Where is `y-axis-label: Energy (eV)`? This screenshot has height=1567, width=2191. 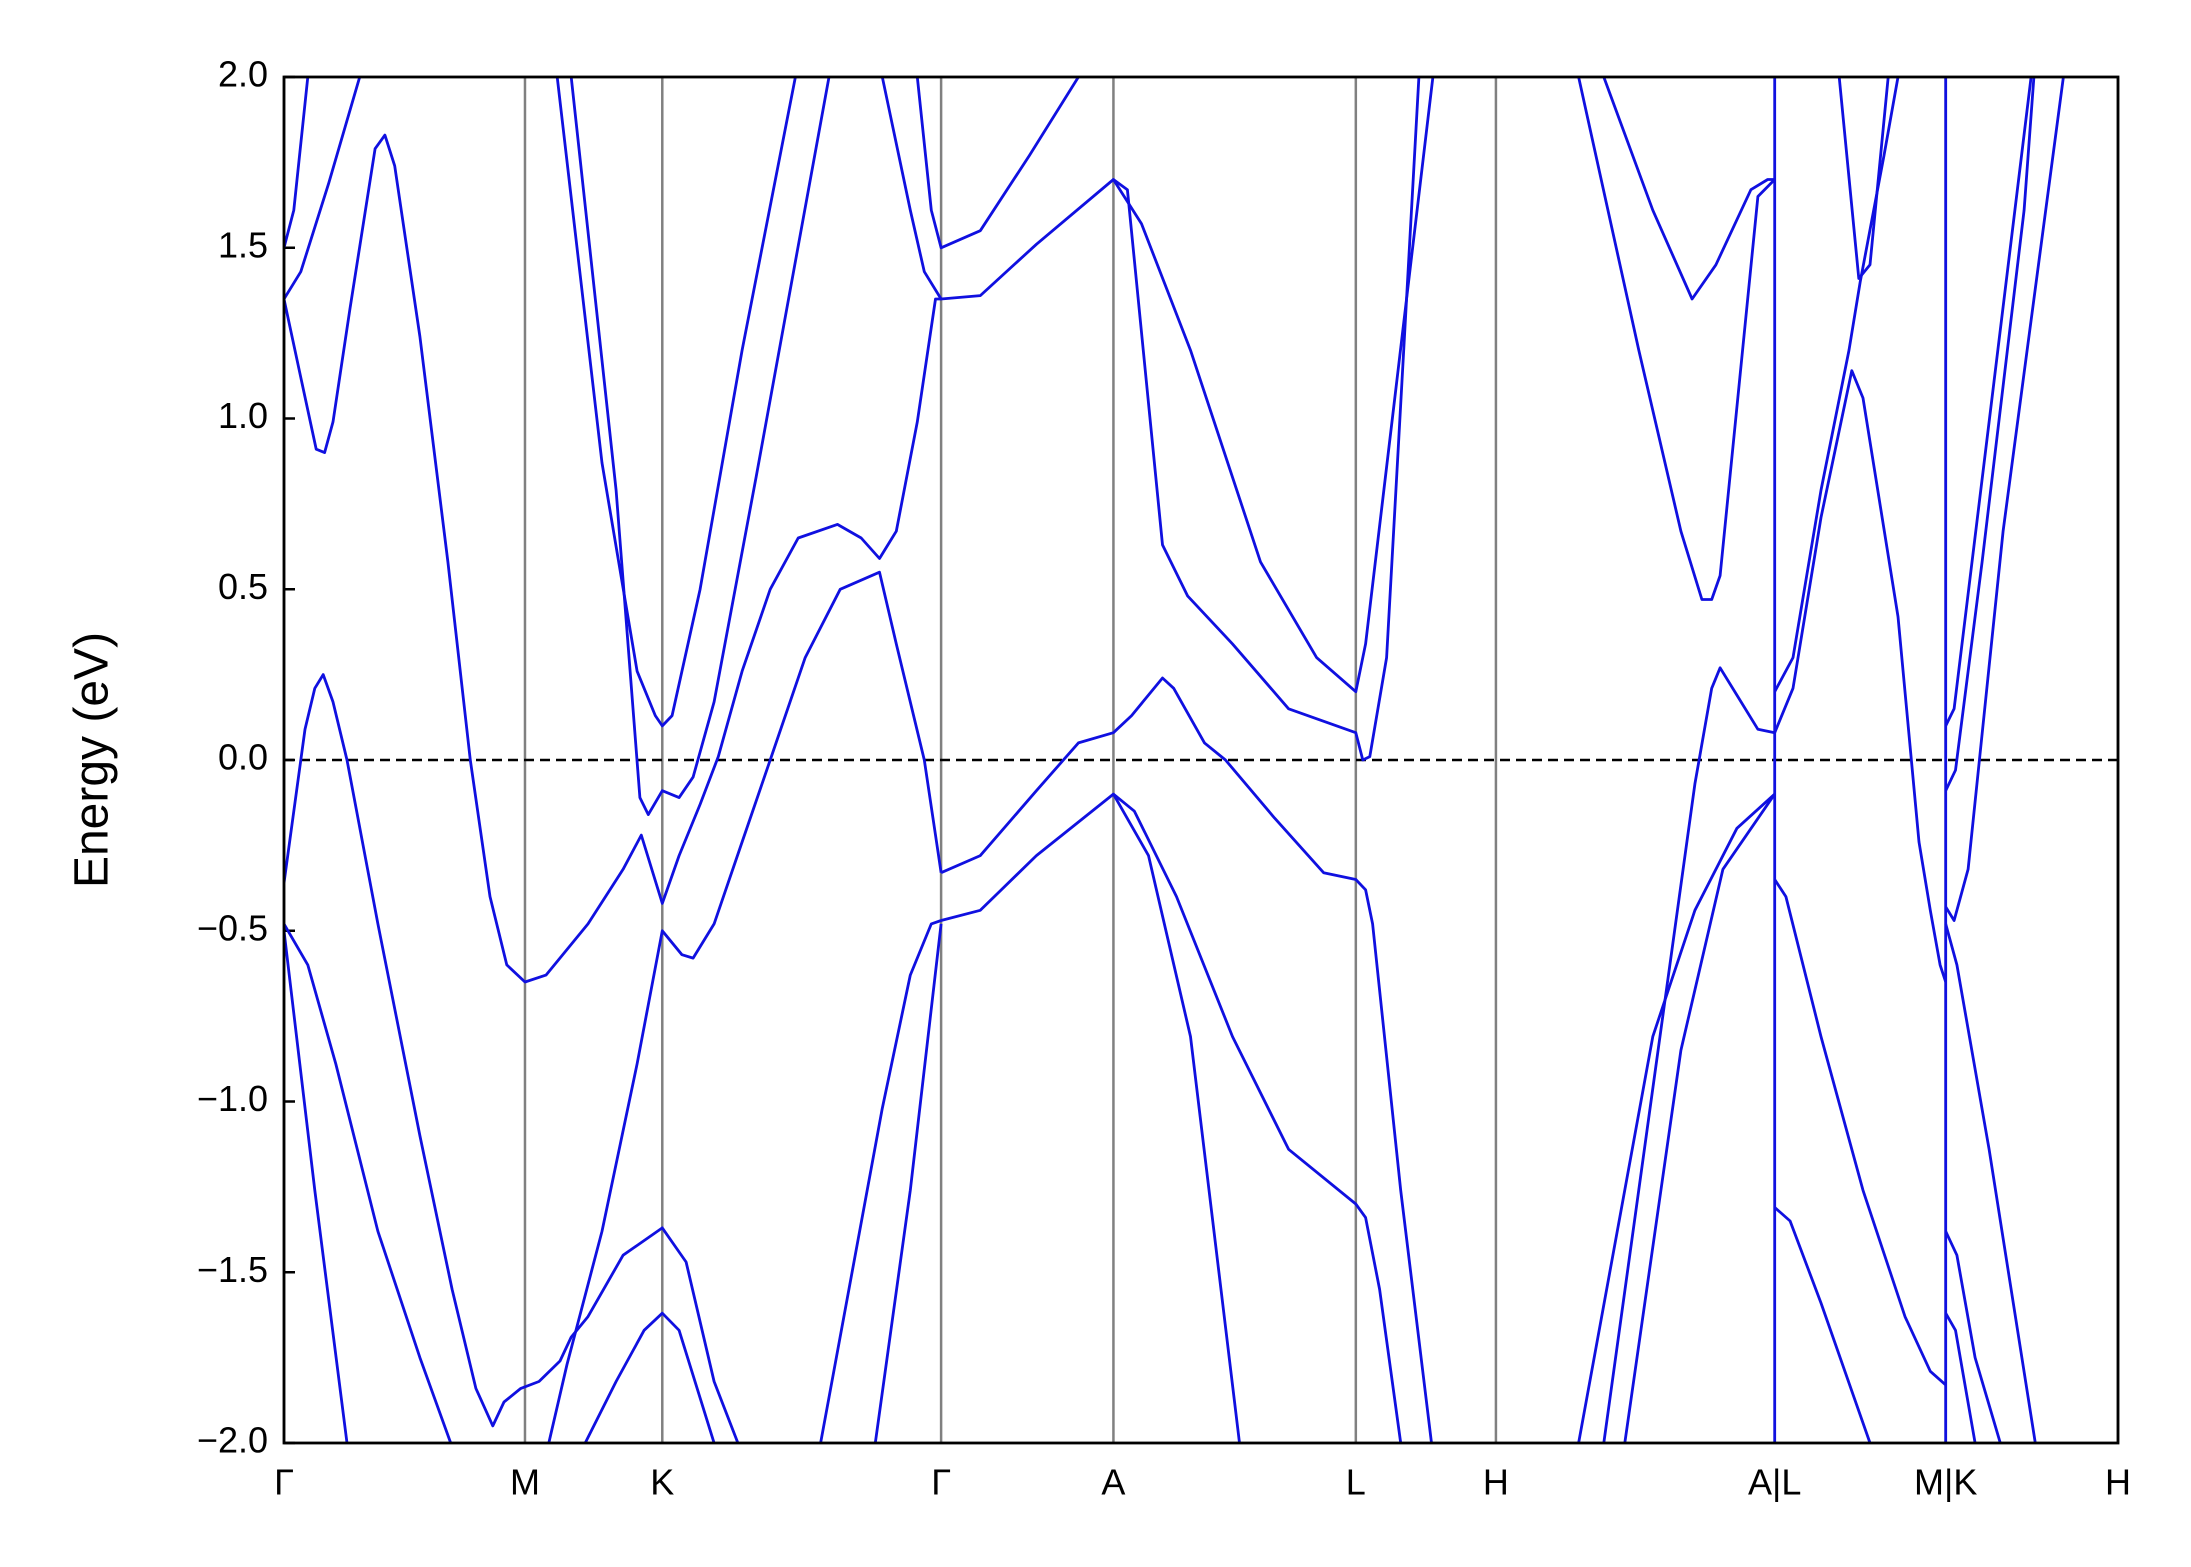 y-axis-label: Energy (eV) is located at coordinates (92, 760).